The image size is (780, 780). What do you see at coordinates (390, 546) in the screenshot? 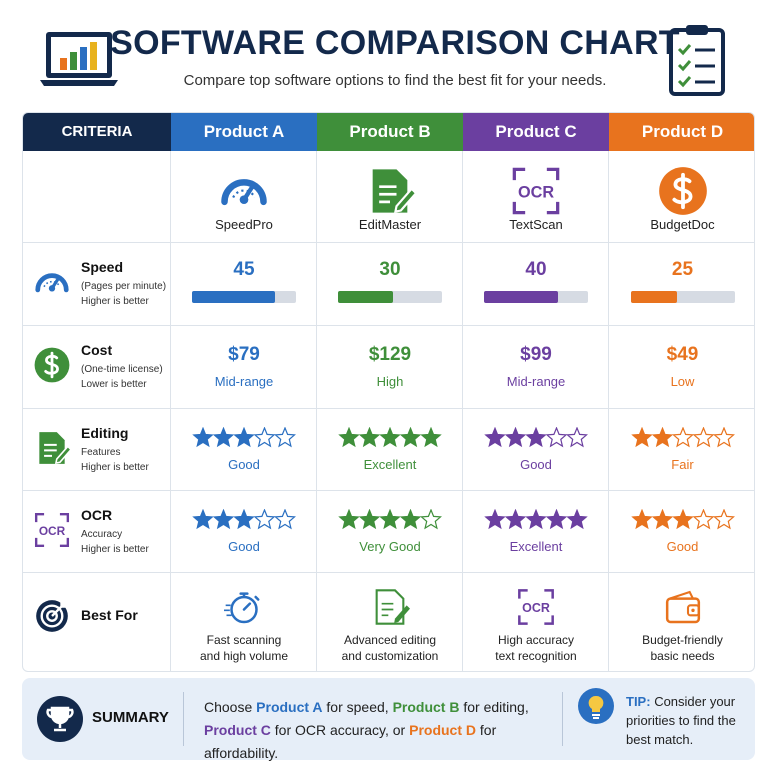
I see `rating-label: Very Good` at bounding box center [390, 546].